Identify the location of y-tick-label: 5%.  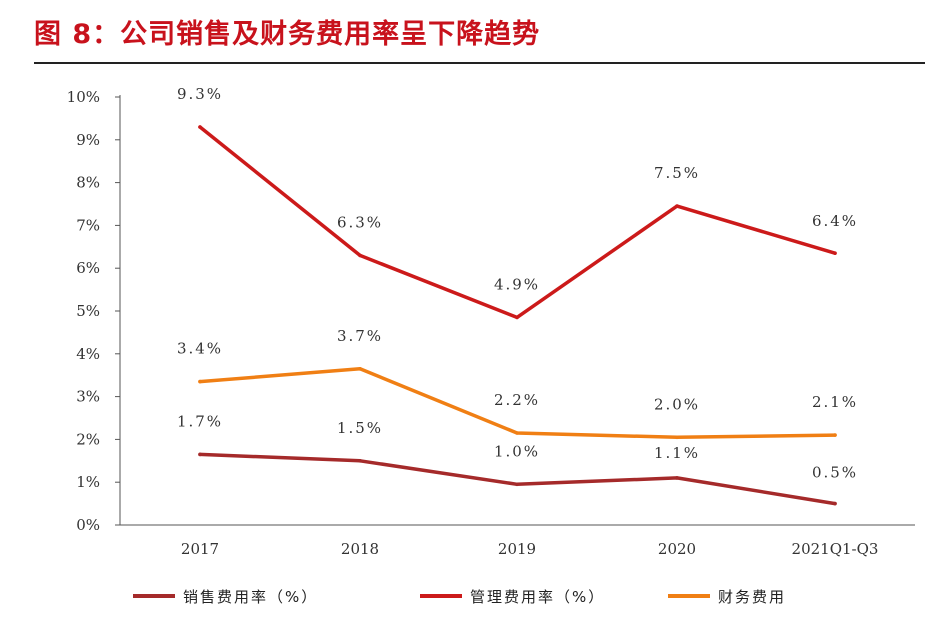
(88, 311).